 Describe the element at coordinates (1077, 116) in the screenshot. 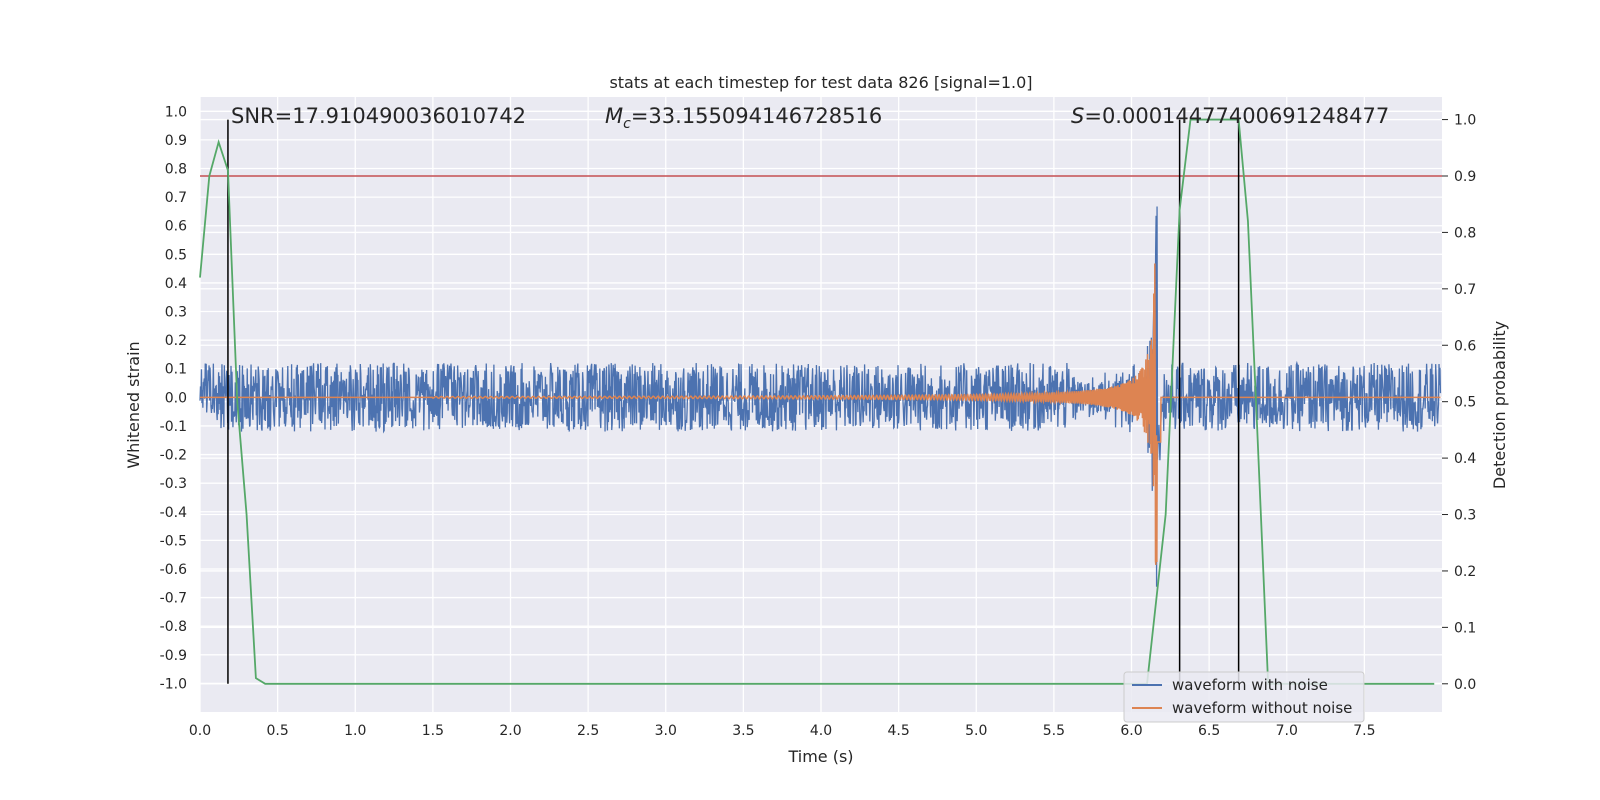

I see `s-symbol: S` at that location.